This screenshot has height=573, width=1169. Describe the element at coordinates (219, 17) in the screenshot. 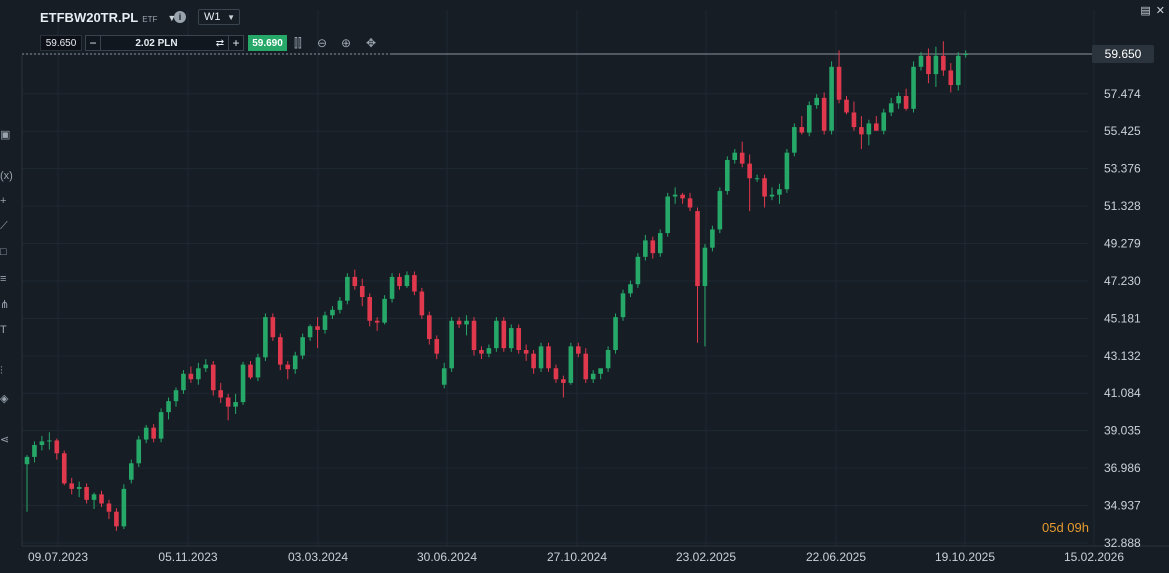

I see `timeframe-selector: W1 ▼` at that location.